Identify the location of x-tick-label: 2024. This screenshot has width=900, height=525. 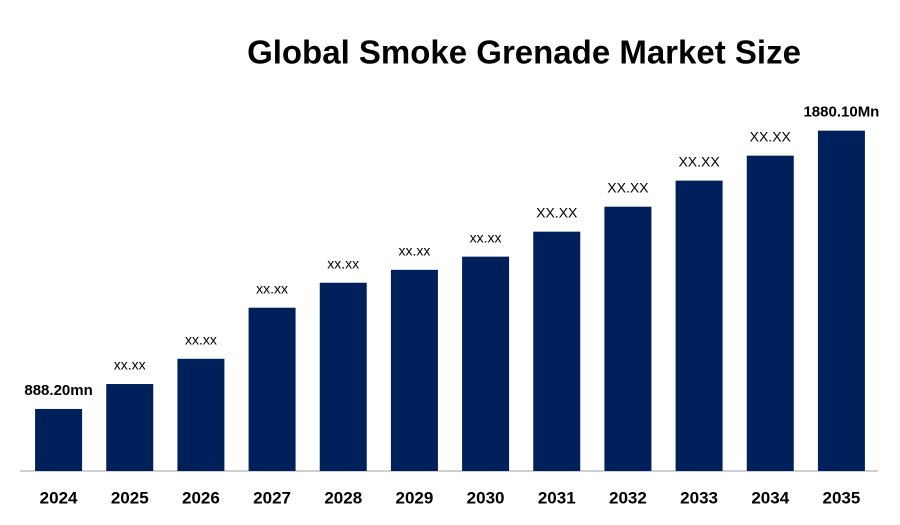
(59, 497).